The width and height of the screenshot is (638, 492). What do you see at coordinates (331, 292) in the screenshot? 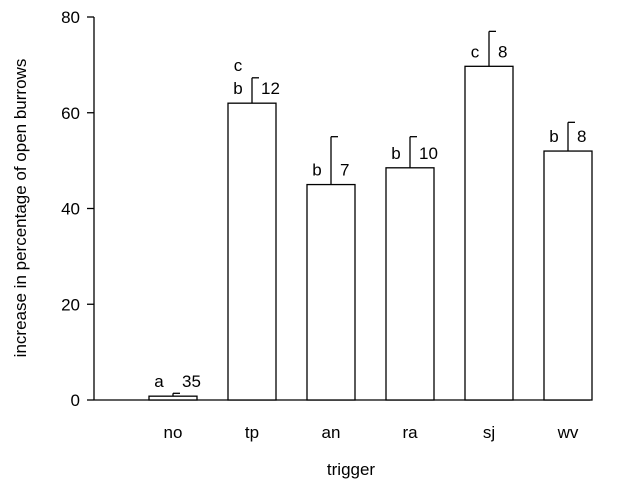
I see `bar-an` at bounding box center [331, 292].